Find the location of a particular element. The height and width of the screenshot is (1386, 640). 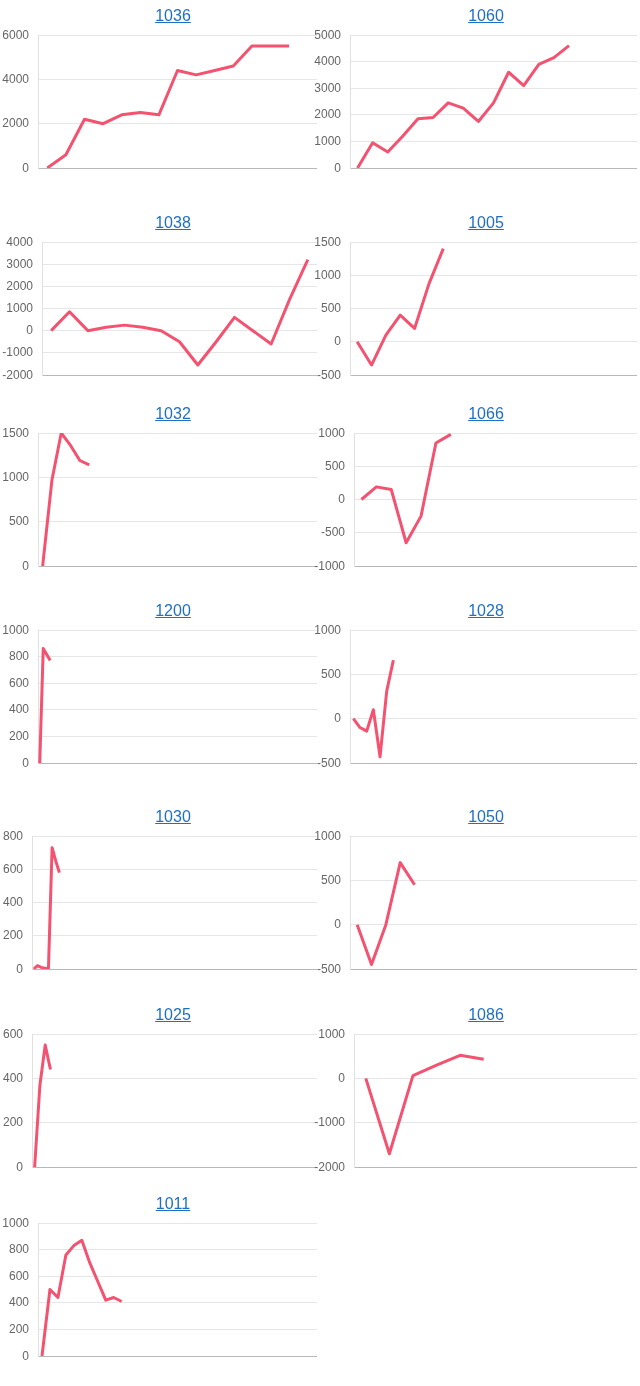

y-tick-label: 6000 is located at coordinates (16, 34).